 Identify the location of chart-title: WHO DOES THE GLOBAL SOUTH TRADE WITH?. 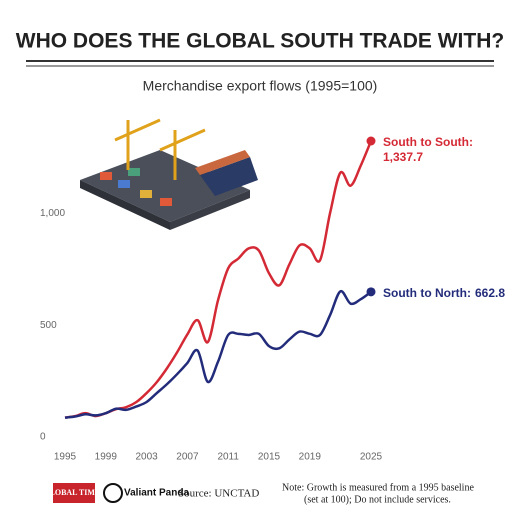
(260, 41).